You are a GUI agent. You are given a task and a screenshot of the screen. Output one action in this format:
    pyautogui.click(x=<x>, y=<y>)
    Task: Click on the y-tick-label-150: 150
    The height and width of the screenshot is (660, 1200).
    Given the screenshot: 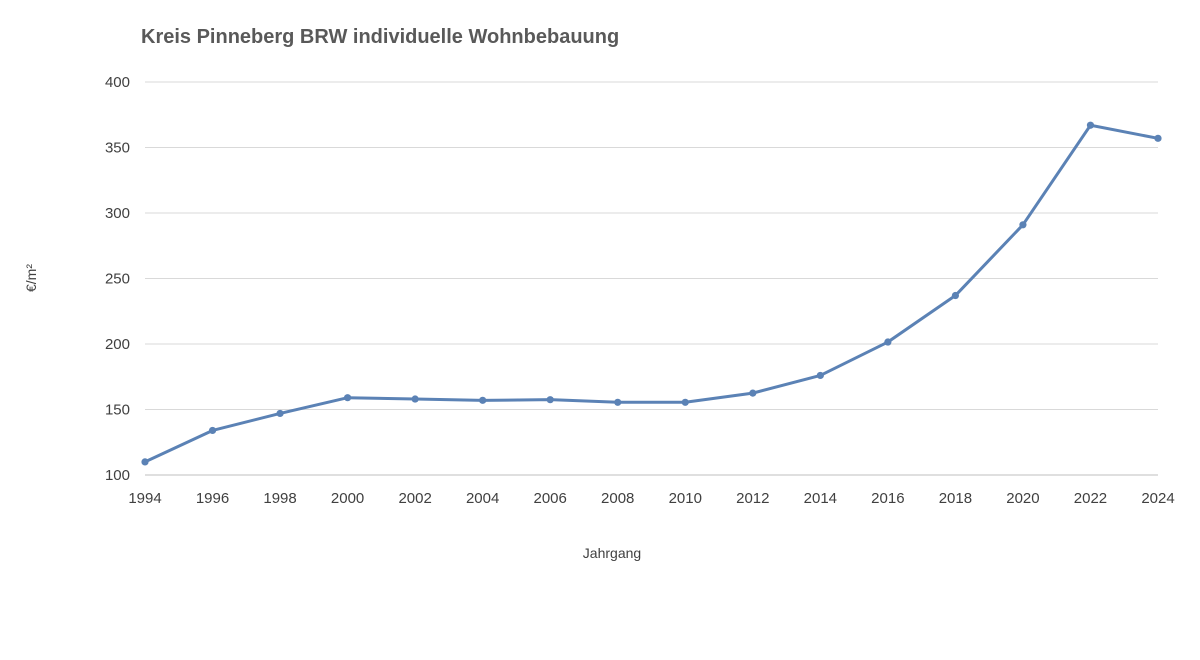 What is the action you would take?
    pyautogui.click(x=117, y=410)
    